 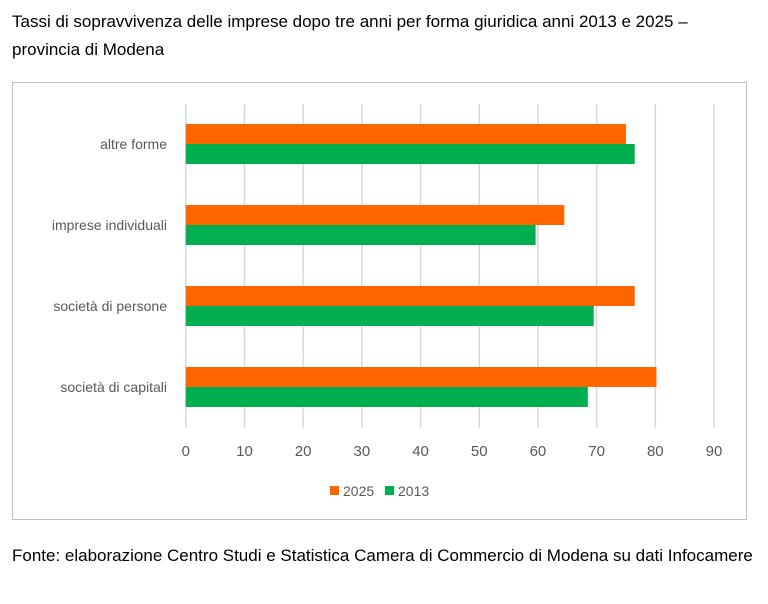 I want to click on legend-label: 2025, so click(x=358, y=491).